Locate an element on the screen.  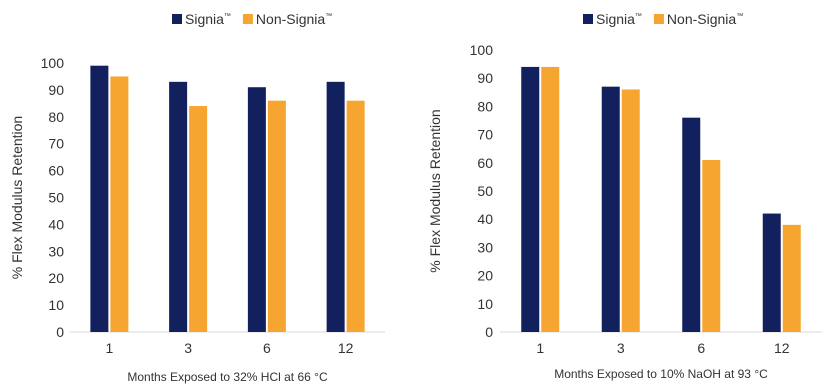
x-axis-label: Months Exposed to 10% NaOH at 93 °C is located at coordinates (661, 374).